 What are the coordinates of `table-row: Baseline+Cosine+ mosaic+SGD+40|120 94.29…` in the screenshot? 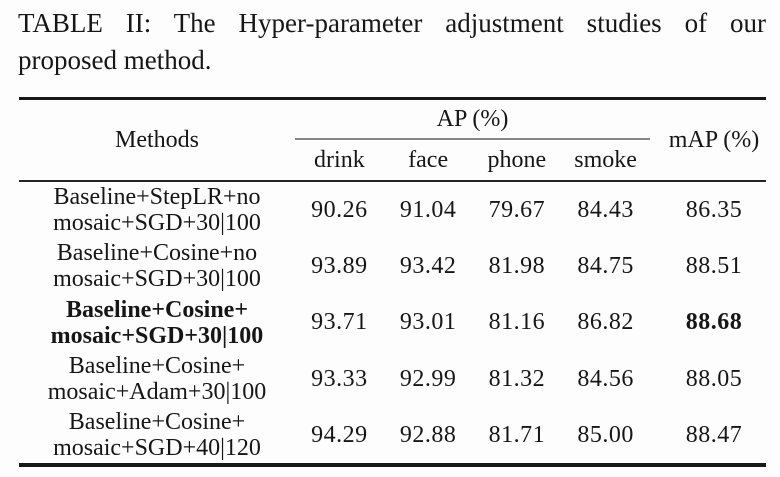 It's located at (392, 435).